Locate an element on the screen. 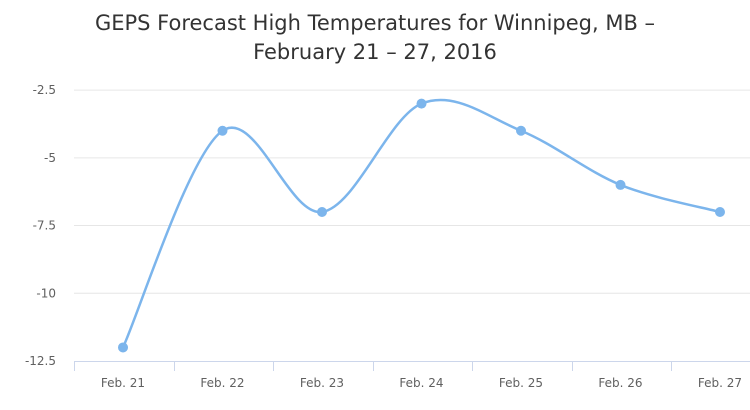 The image size is (750, 410). x-tick-label: Feb. 23 is located at coordinates (322, 383).